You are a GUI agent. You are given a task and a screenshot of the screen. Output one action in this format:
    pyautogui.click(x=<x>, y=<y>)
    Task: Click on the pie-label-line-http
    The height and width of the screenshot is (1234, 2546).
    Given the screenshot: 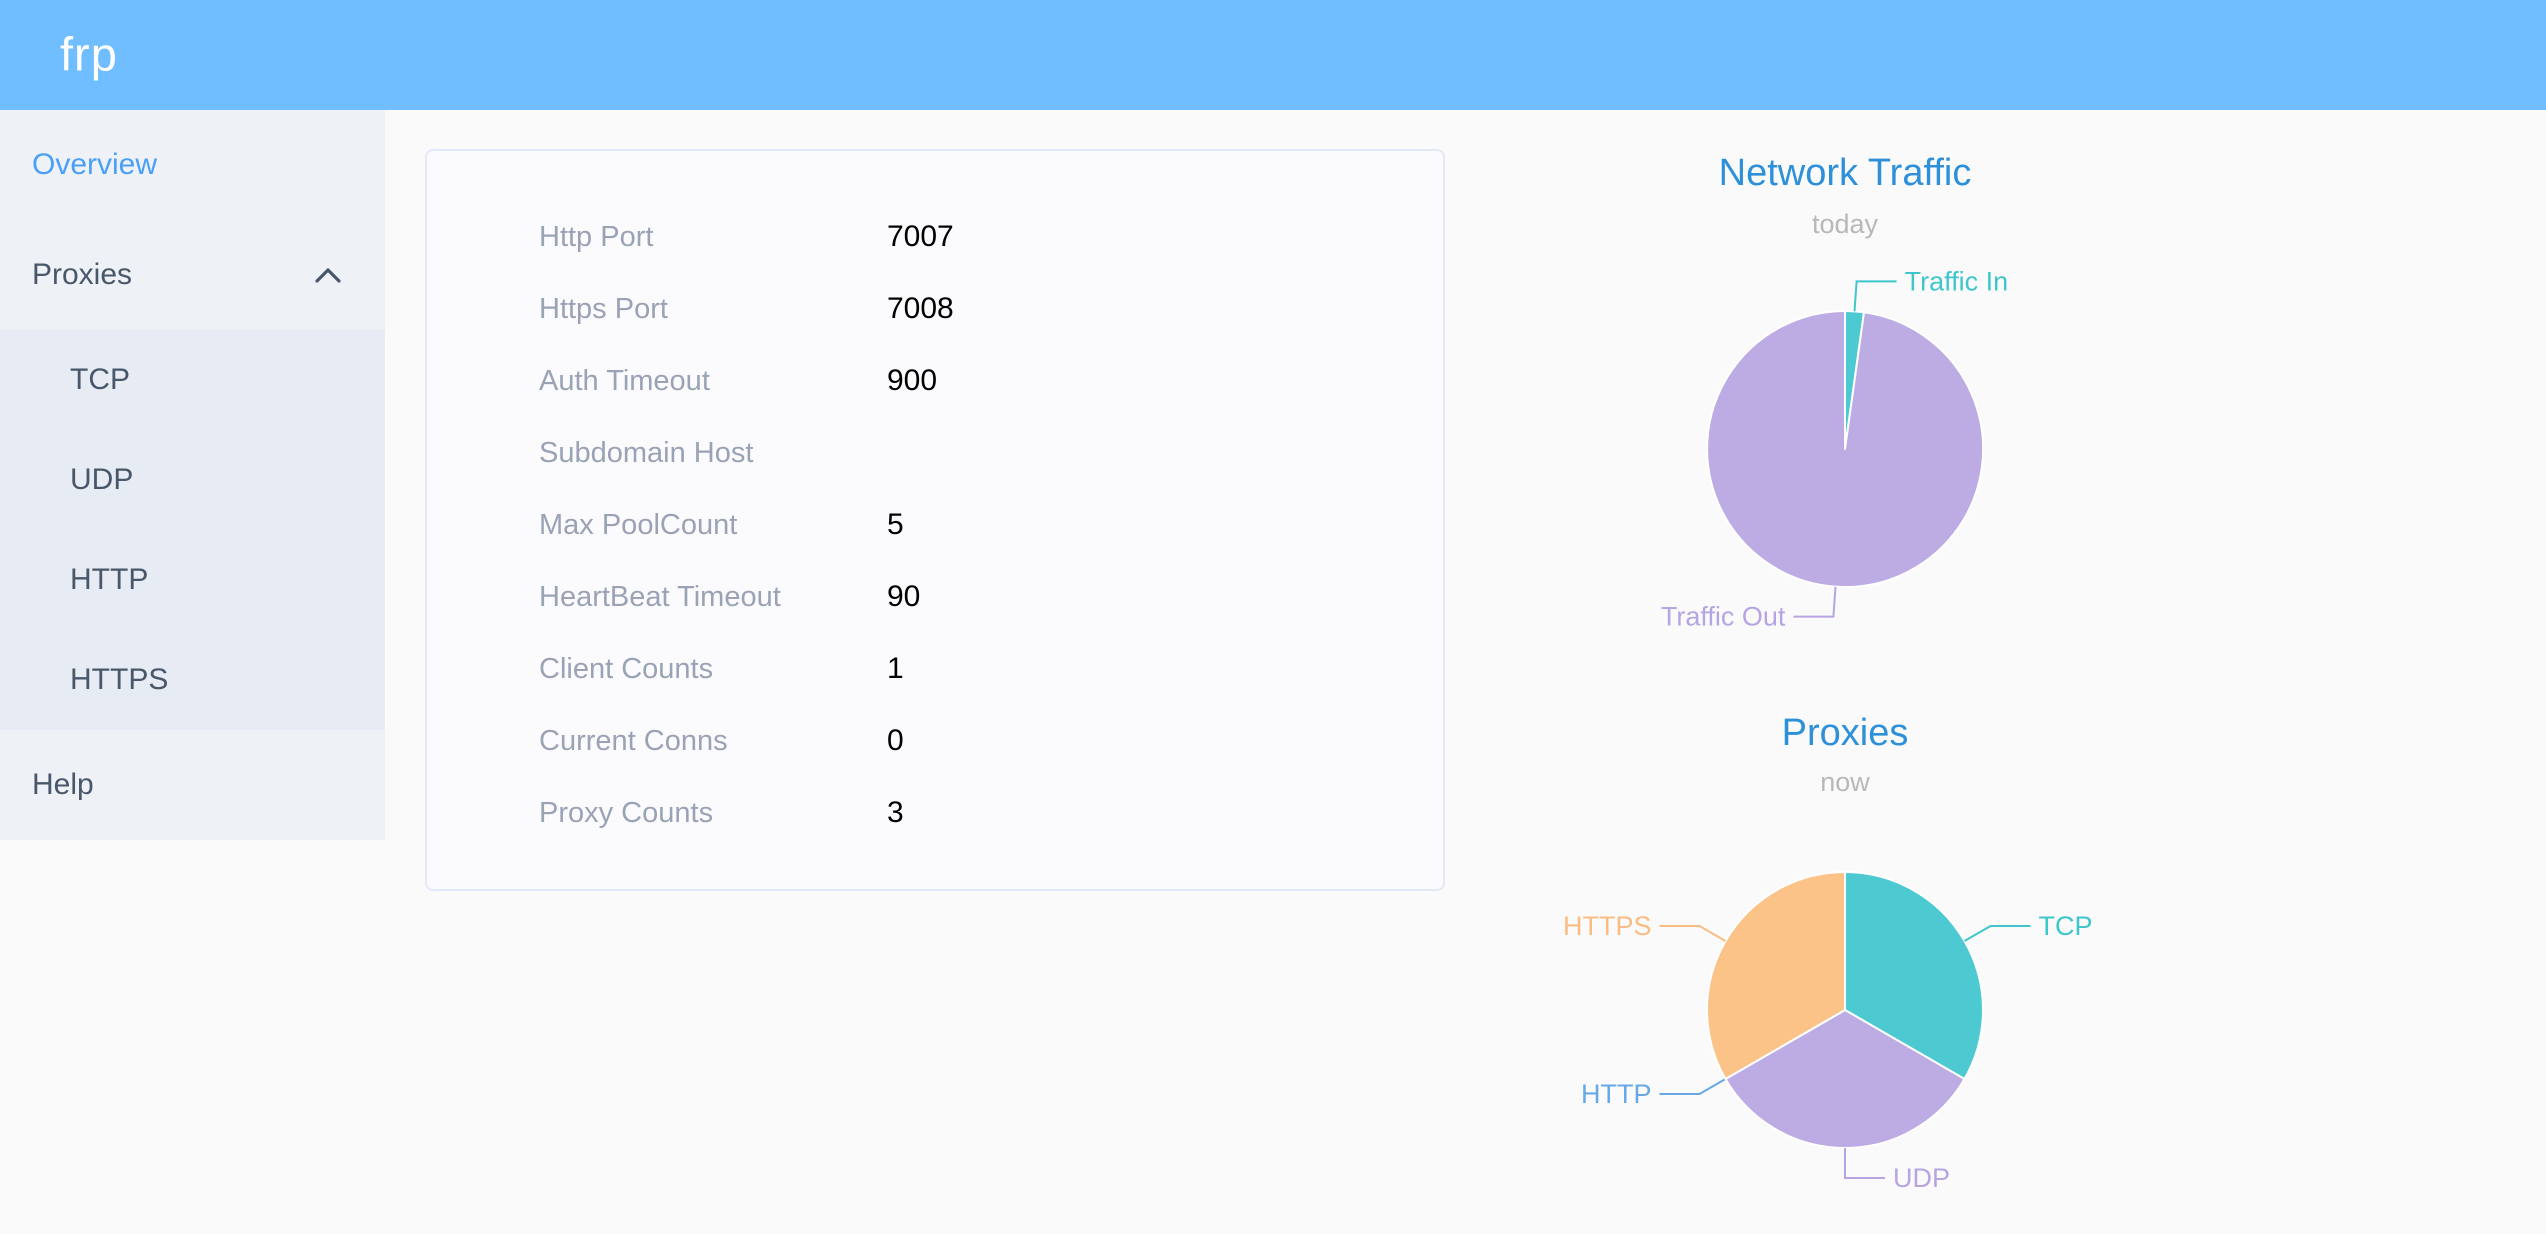 What is the action you would take?
    pyautogui.click(x=1692, y=1086)
    